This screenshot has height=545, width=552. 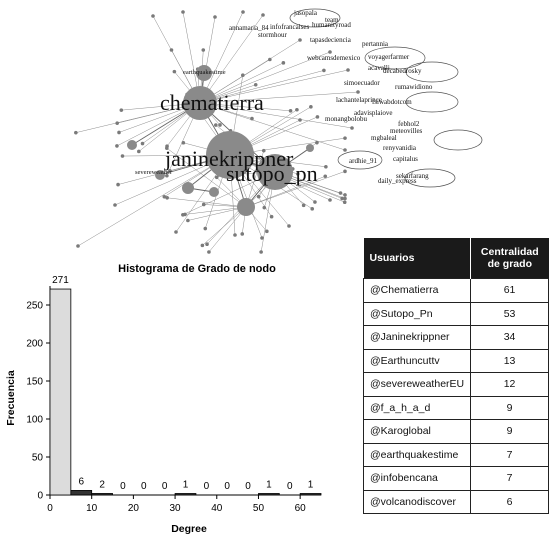 I want to click on graph-label-sekarfarang: sekarfarang, so click(x=412, y=176).